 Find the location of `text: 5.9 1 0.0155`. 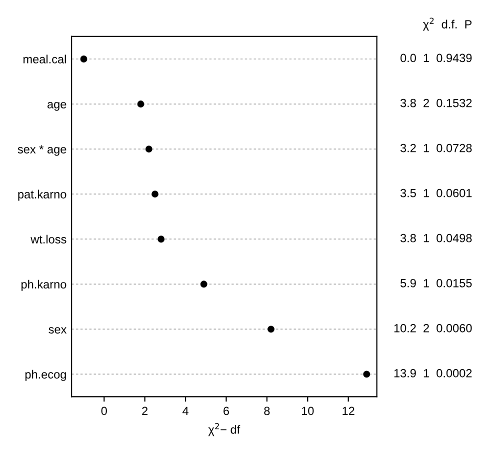

text: 5.9 1 0.0155 is located at coordinates (436, 283).